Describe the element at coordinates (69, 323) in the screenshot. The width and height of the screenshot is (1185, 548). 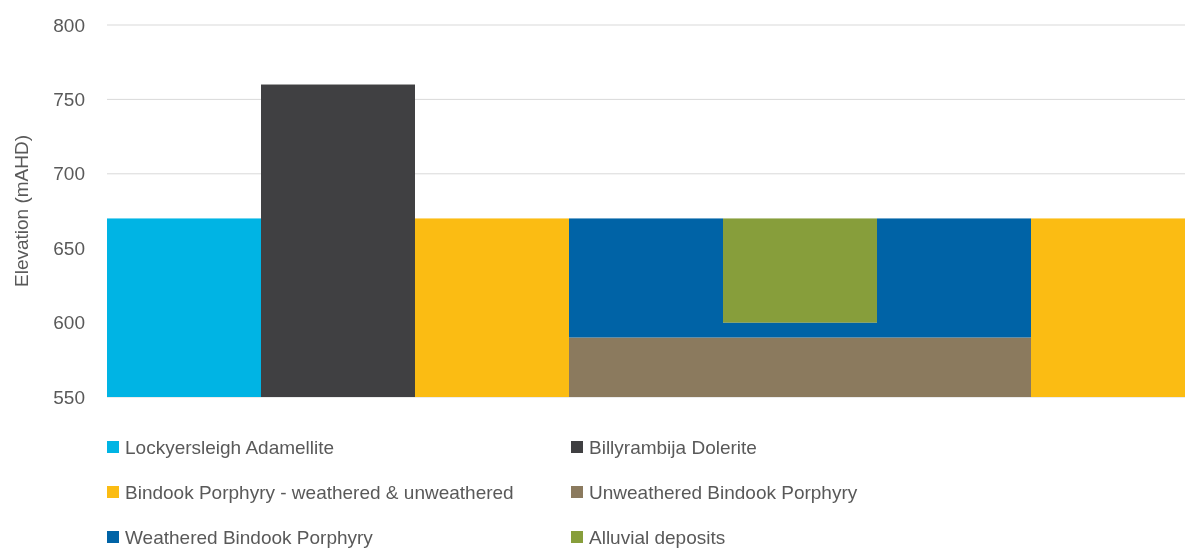
I see `y-tick-label: 600` at that location.